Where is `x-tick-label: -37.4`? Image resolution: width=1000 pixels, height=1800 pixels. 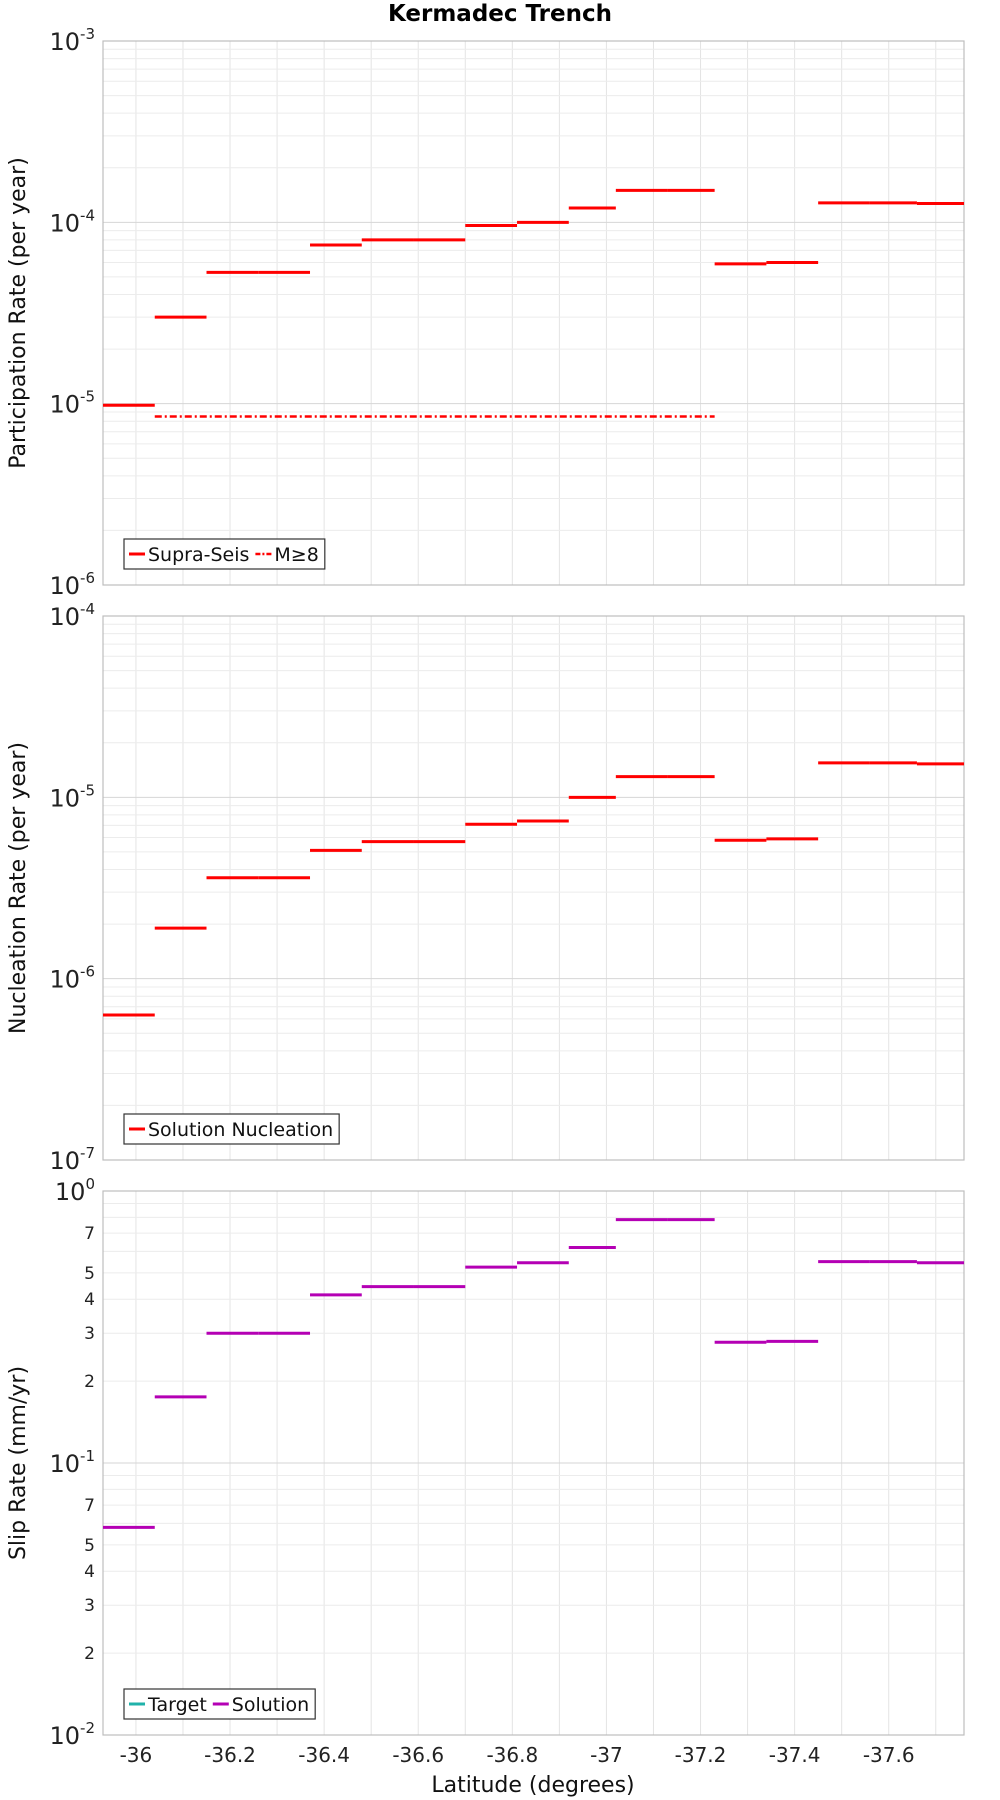 x-tick-label: -37.4 is located at coordinates (795, 1755).